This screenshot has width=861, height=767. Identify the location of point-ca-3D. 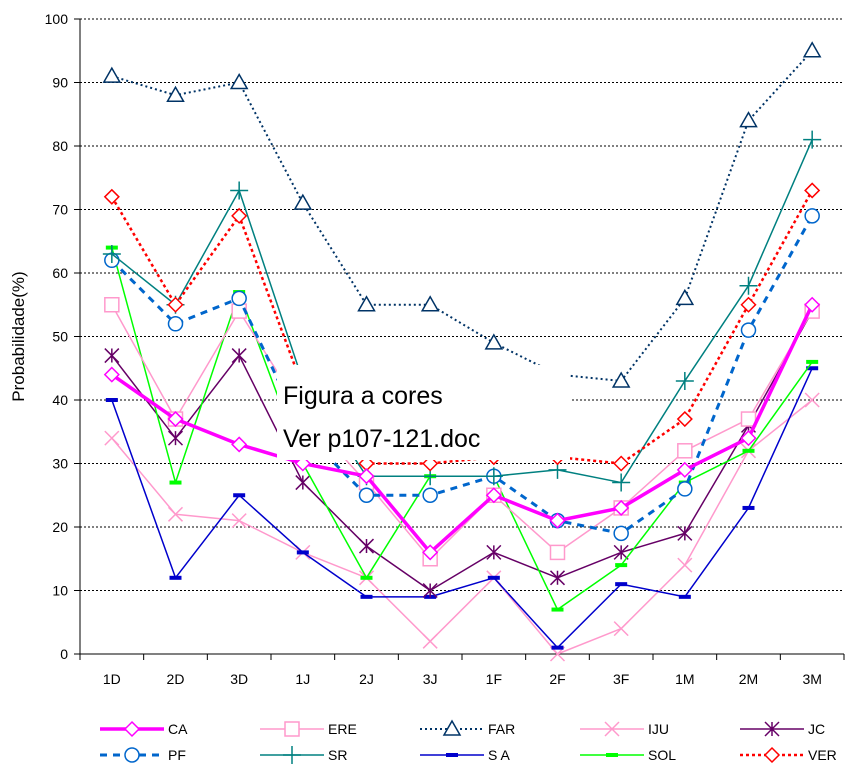
(239, 444).